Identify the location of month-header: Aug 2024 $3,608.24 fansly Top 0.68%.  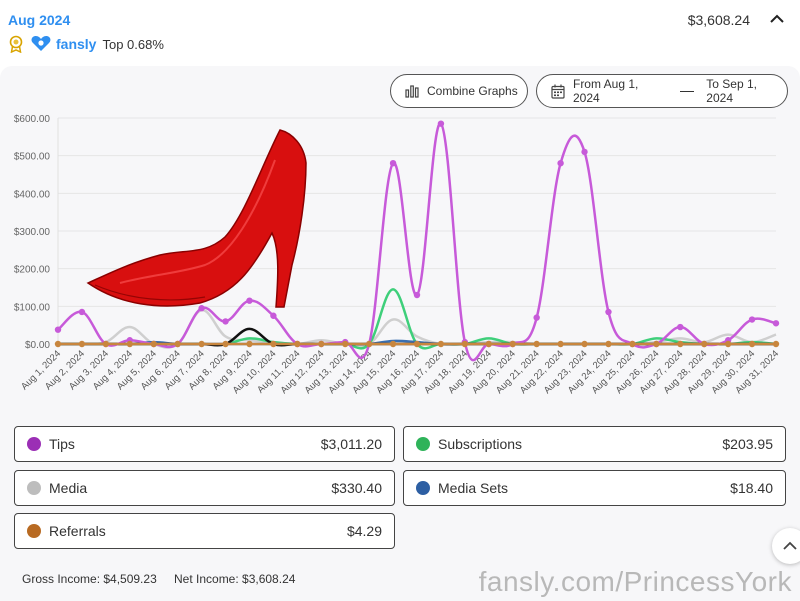
(400, 31).